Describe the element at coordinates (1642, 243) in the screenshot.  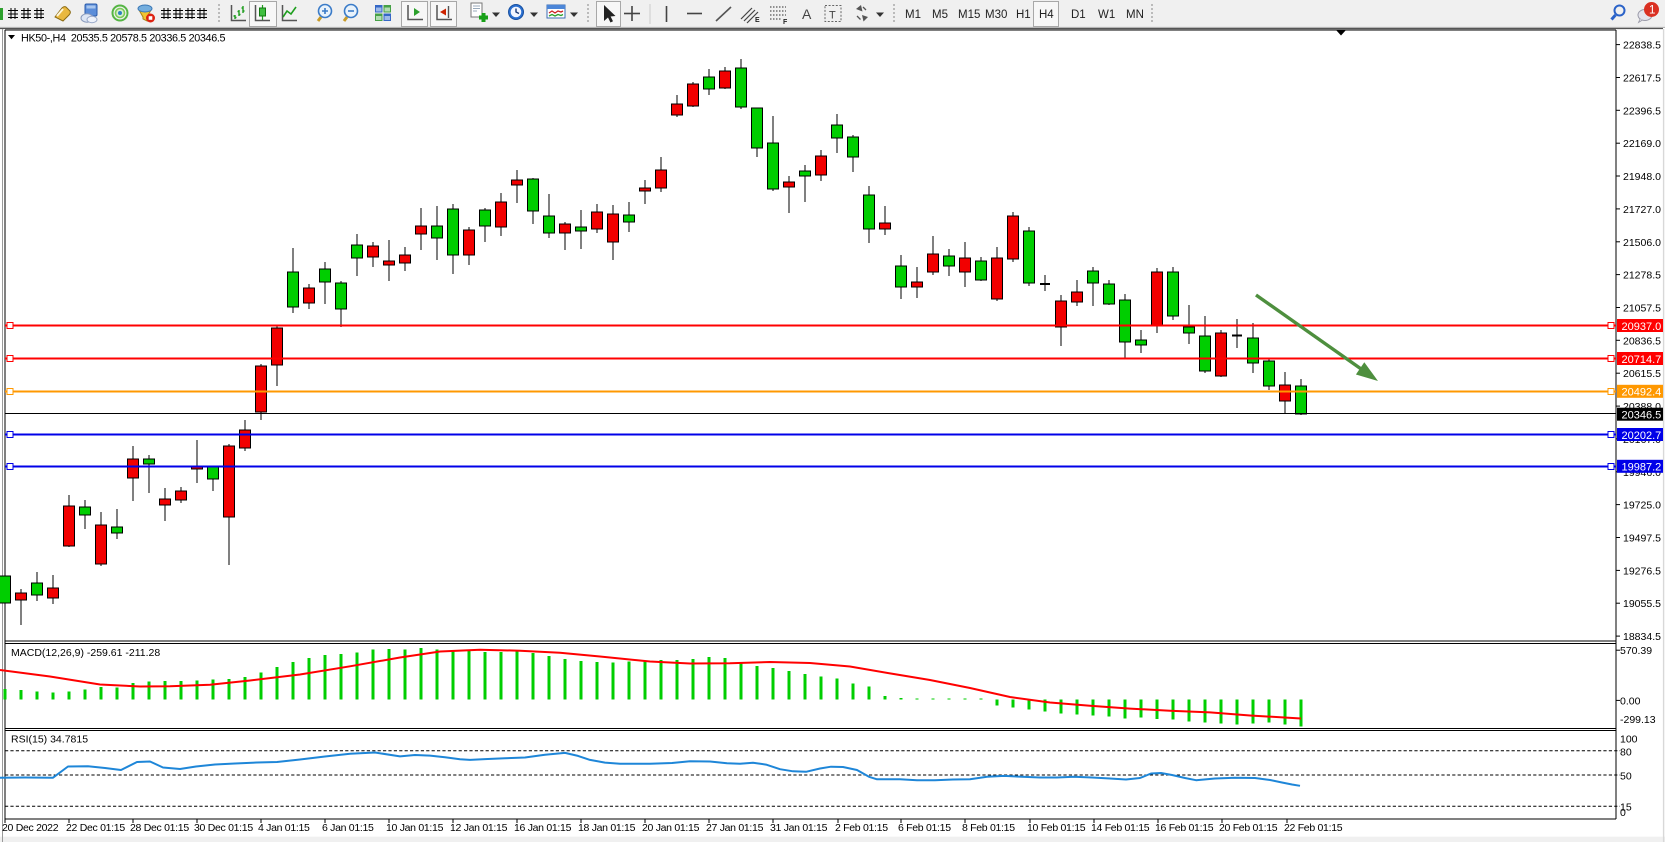
I see `svg-text: 21506.0` at that location.